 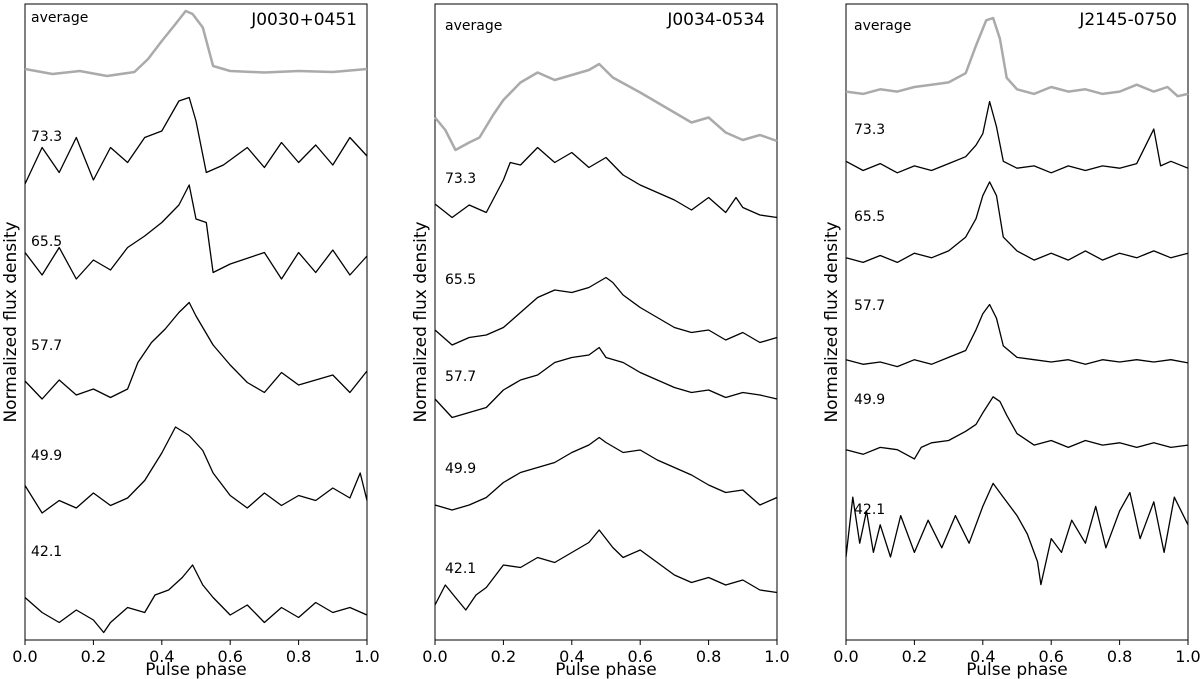 What do you see at coordinates (715, 20) in the screenshot?
I see `panel-title: J0034-0534` at bounding box center [715, 20].